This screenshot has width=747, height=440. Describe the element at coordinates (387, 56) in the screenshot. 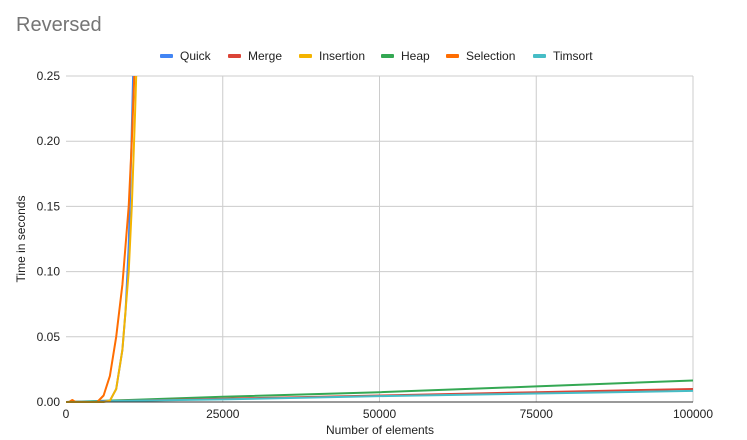

I see `legend-swatch-heap` at that location.